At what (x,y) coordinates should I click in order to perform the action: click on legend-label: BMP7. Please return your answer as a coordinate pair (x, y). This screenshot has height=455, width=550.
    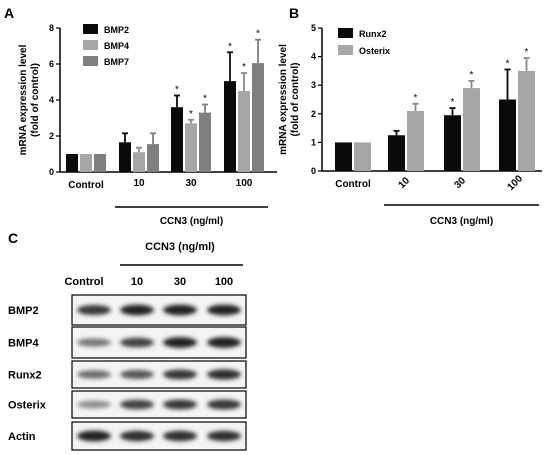
    Looking at the image, I should click on (116, 62).